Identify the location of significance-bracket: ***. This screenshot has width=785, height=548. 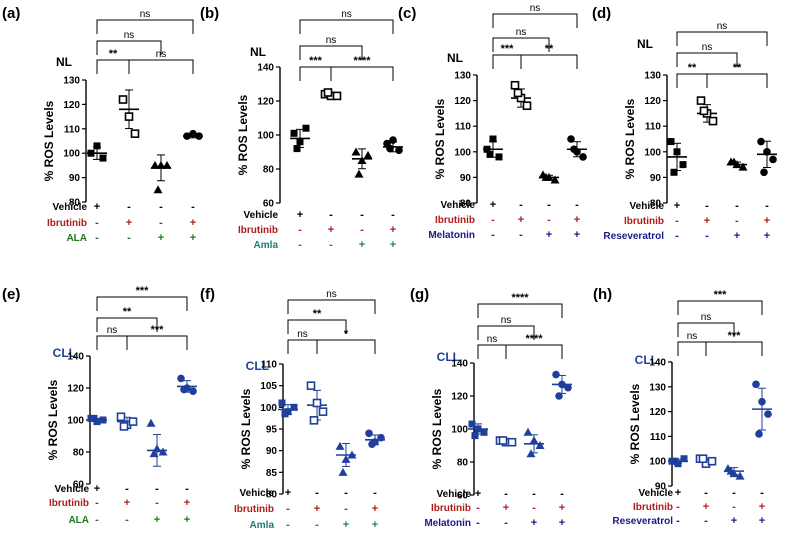
(142, 298).